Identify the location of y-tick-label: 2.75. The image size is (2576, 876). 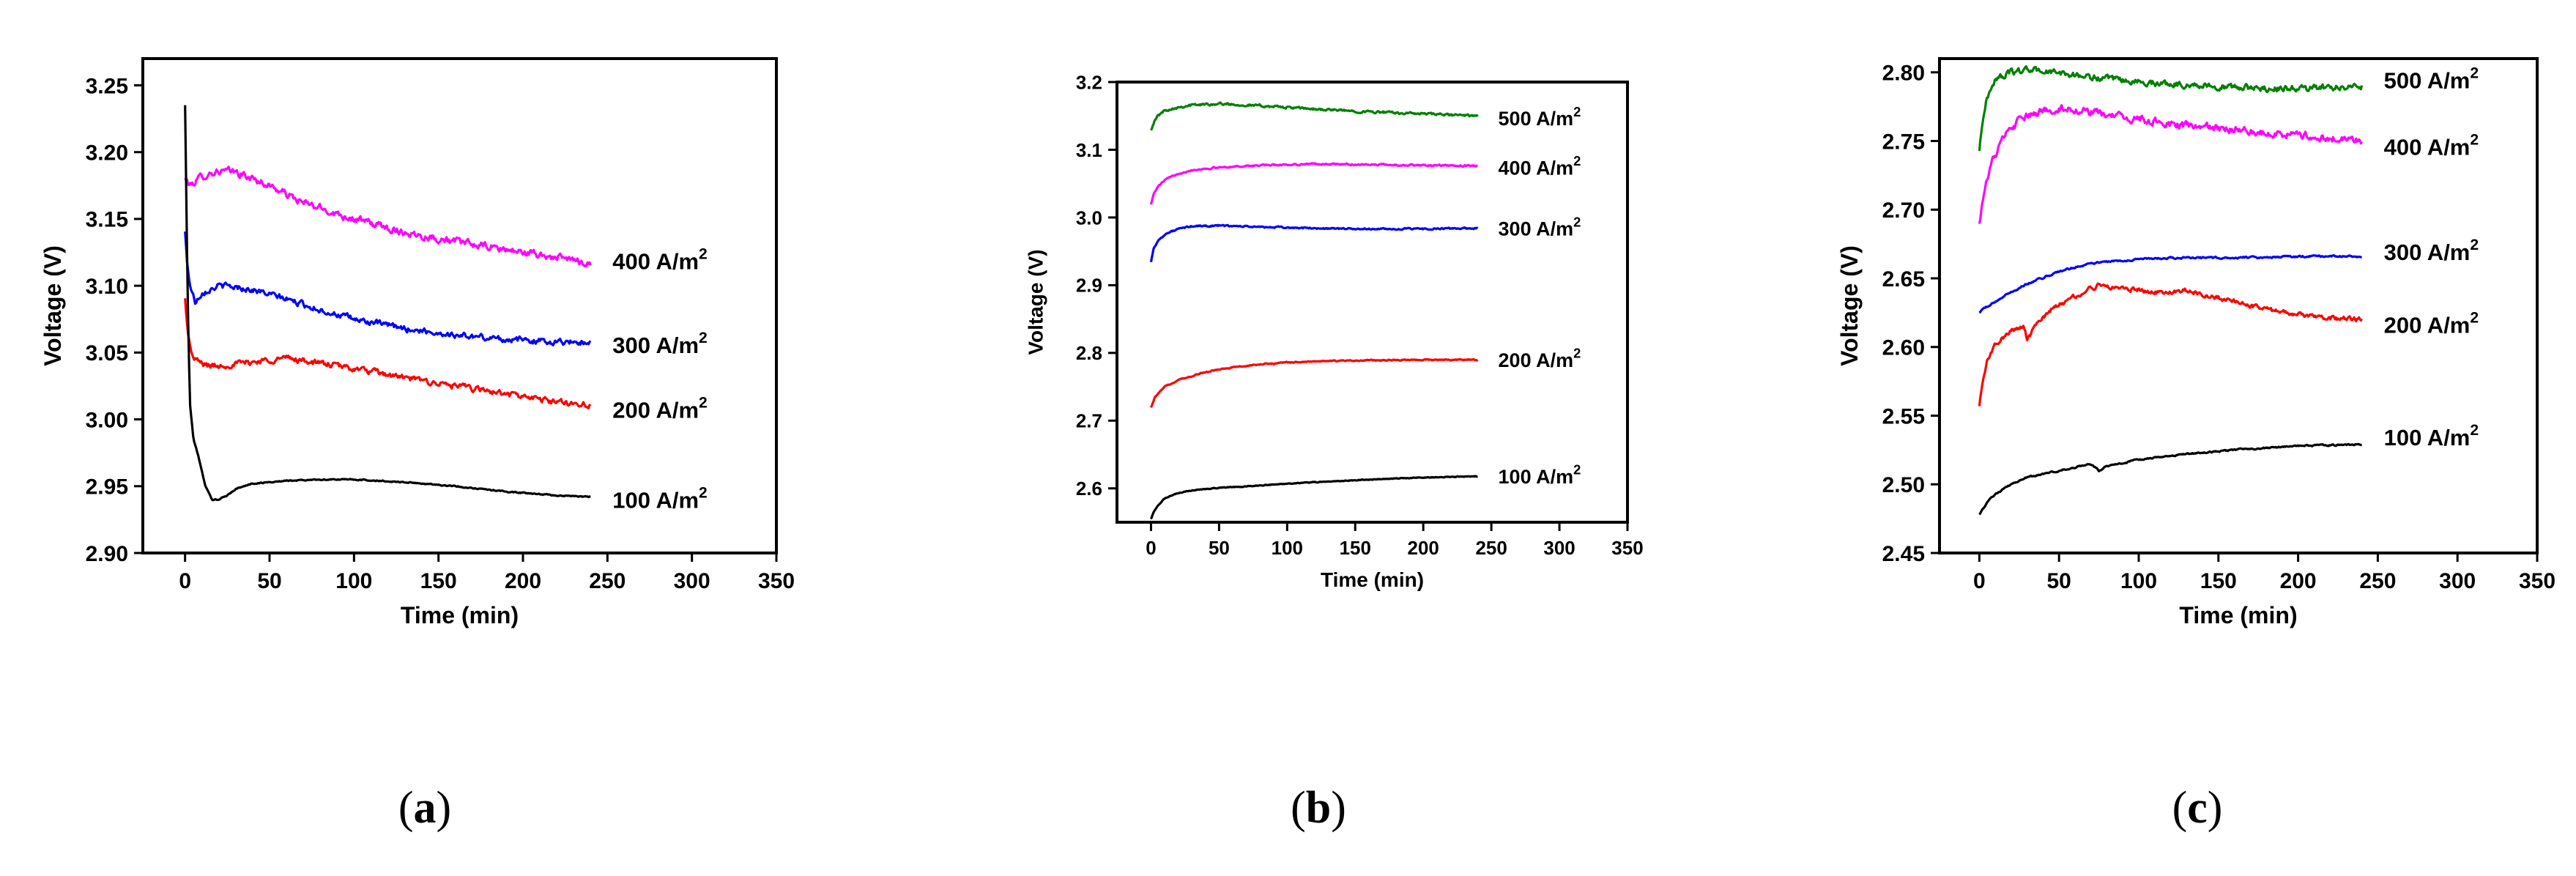
(1903, 142).